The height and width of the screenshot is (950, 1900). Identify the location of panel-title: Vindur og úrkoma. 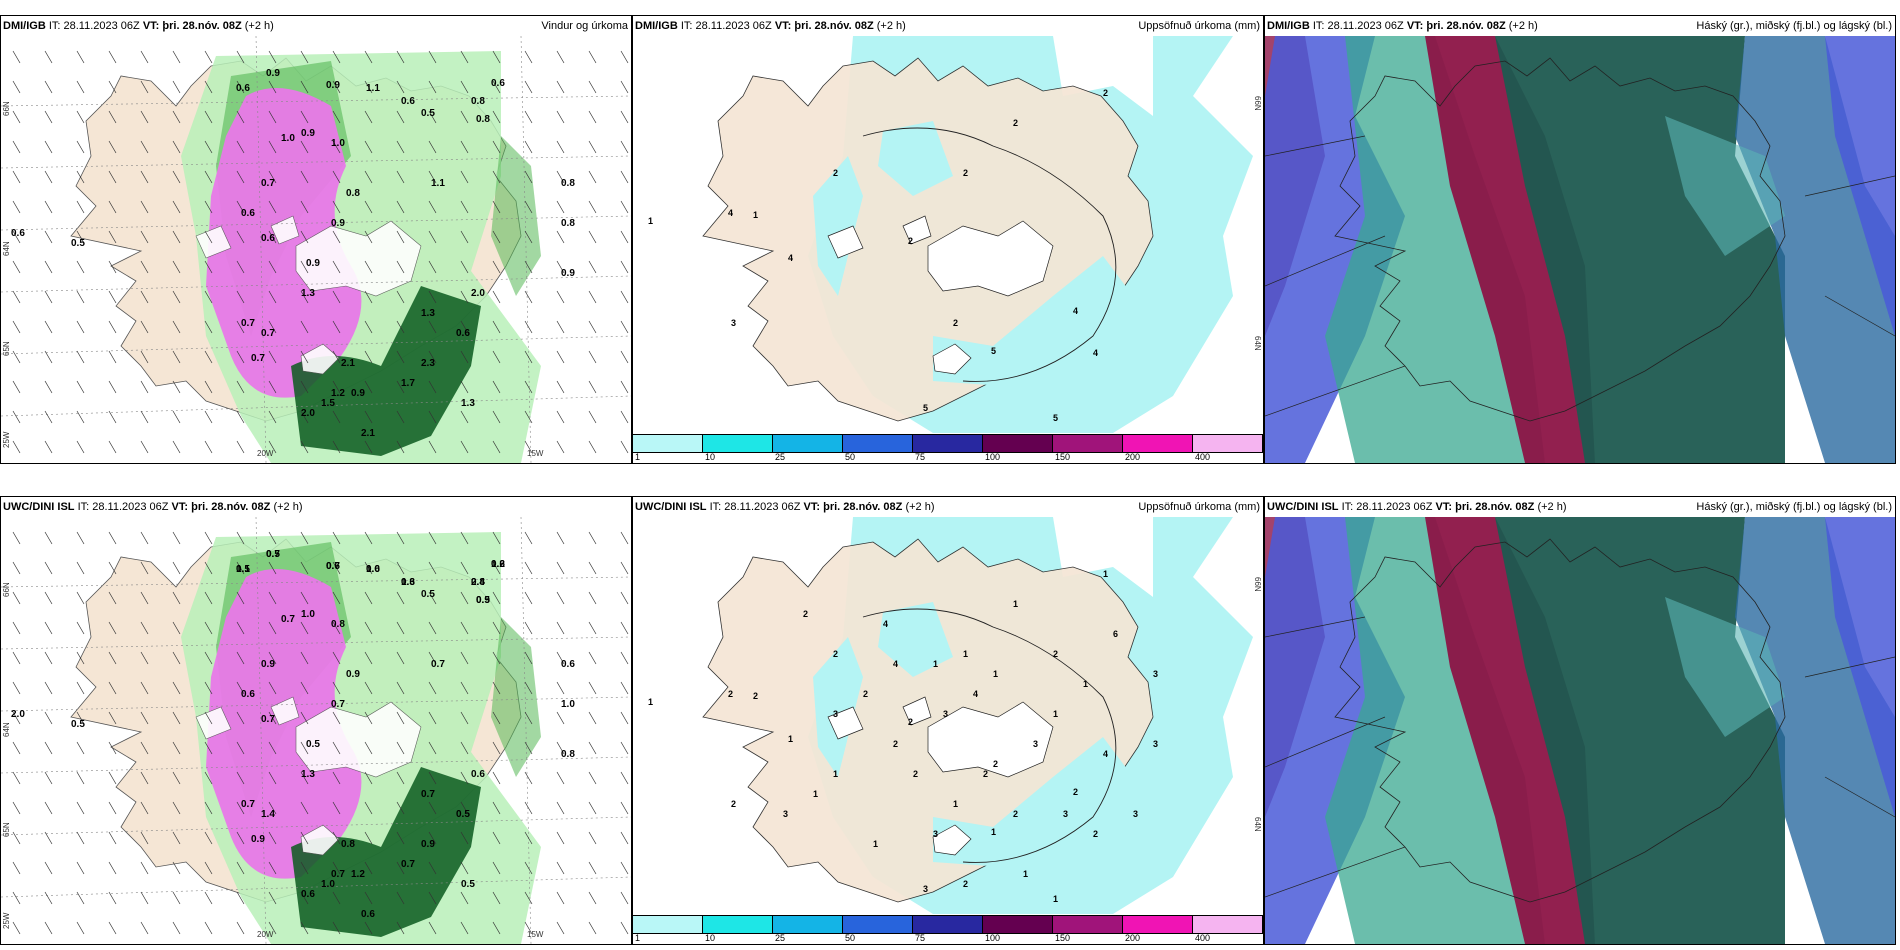
(584, 26).